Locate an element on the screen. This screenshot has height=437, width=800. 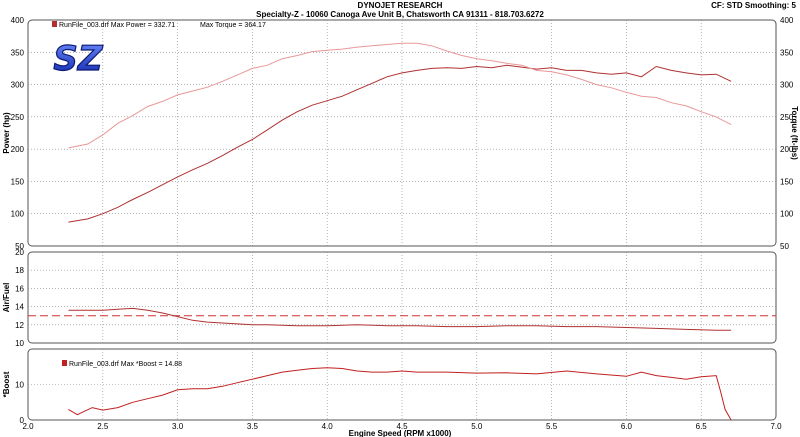
x-tick-label: 2.0 is located at coordinates (28, 426).